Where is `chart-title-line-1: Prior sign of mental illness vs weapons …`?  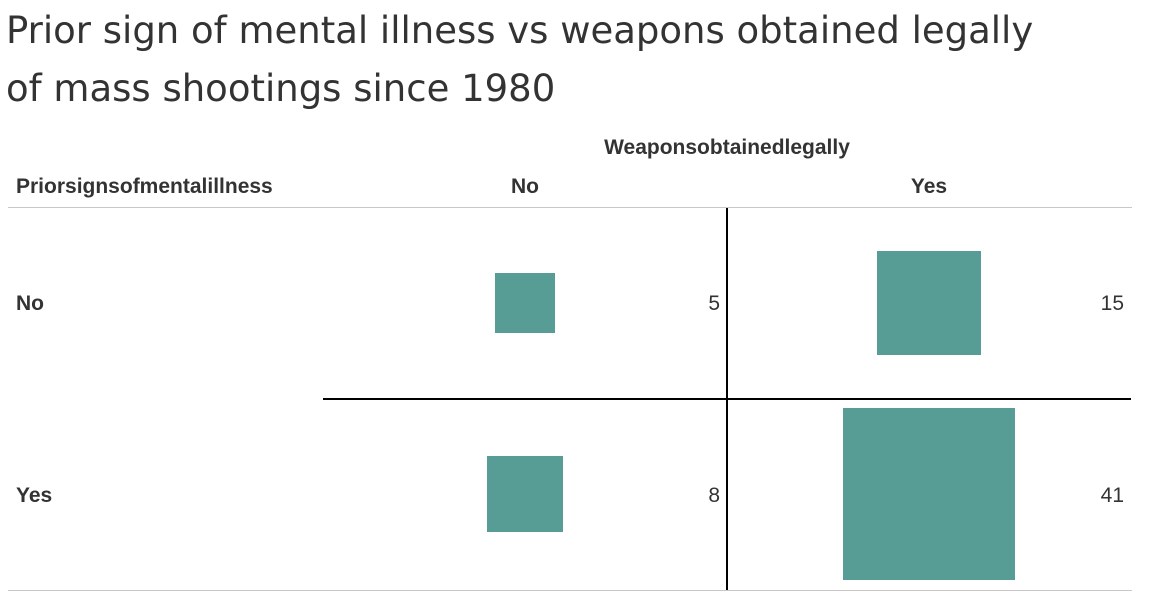
chart-title-line-1: Prior sign of mental illness vs weapons … is located at coordinates (520, 30).